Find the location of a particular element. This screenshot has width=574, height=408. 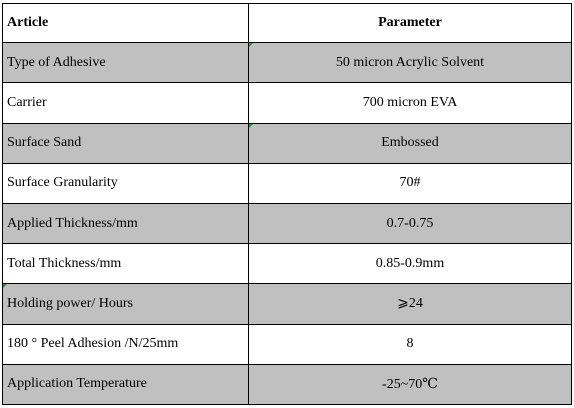

row-value: ⩾24 is located at coordinates (410, 304).